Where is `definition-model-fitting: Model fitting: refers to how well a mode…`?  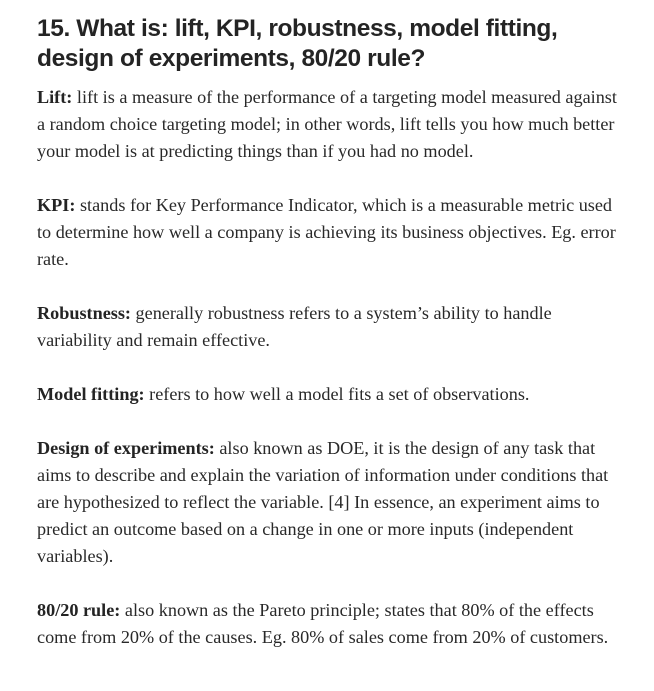
definition-model-fitting: Model fitting: refers to how well a mode… is located at coordinates (332, 394).